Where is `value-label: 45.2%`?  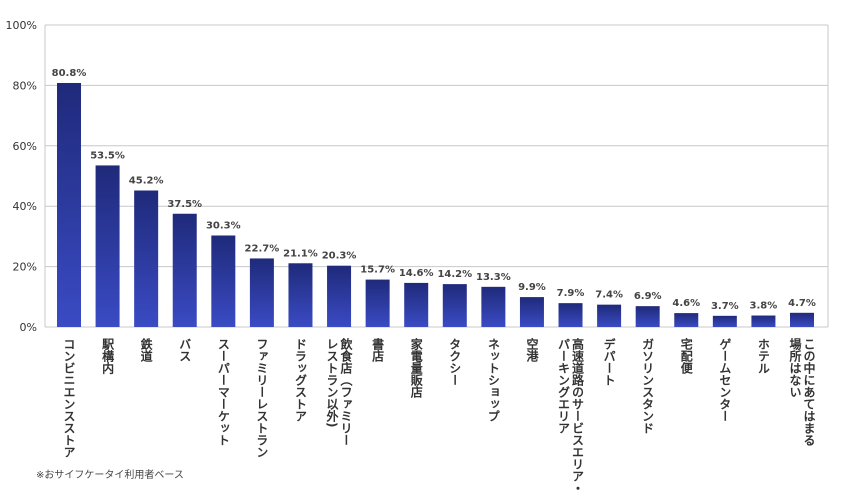 value-label: 45.2% is located at coordinates (146, 180).